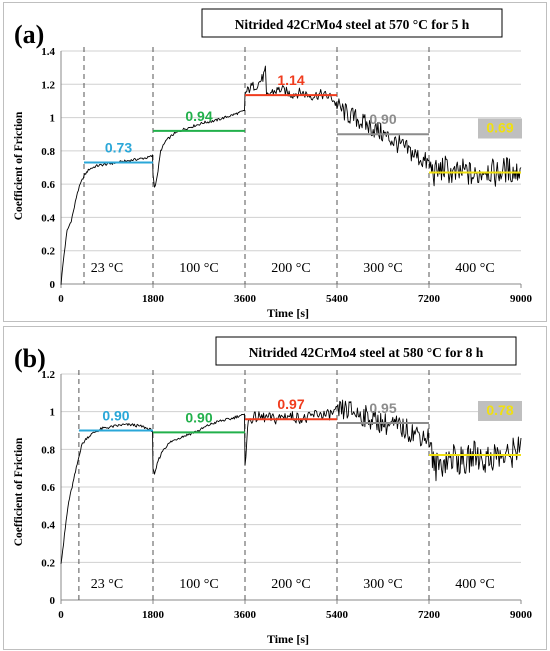 This screenshot has height=651, width=550. Describe the element at coordinates (30, 358) in the screenshot. I see `panel-label: (b)` at that location.